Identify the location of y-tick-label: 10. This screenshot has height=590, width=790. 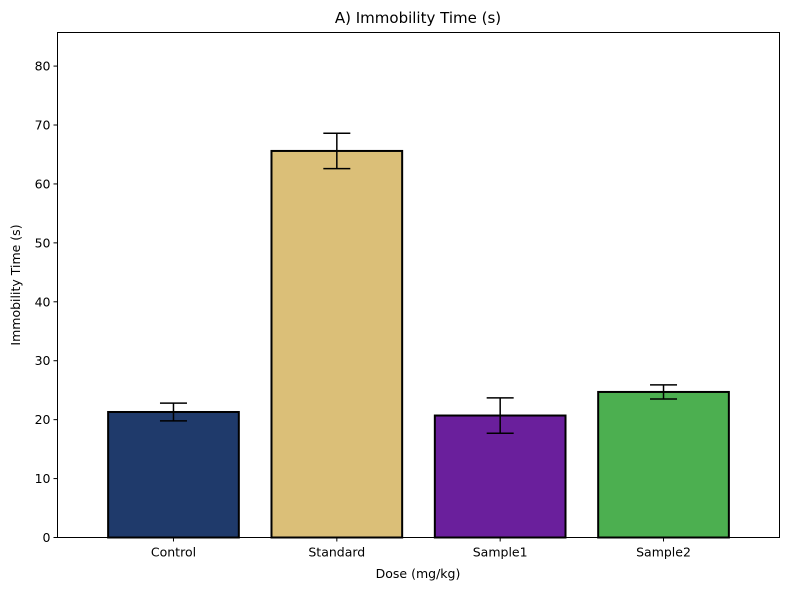
(43, 478).